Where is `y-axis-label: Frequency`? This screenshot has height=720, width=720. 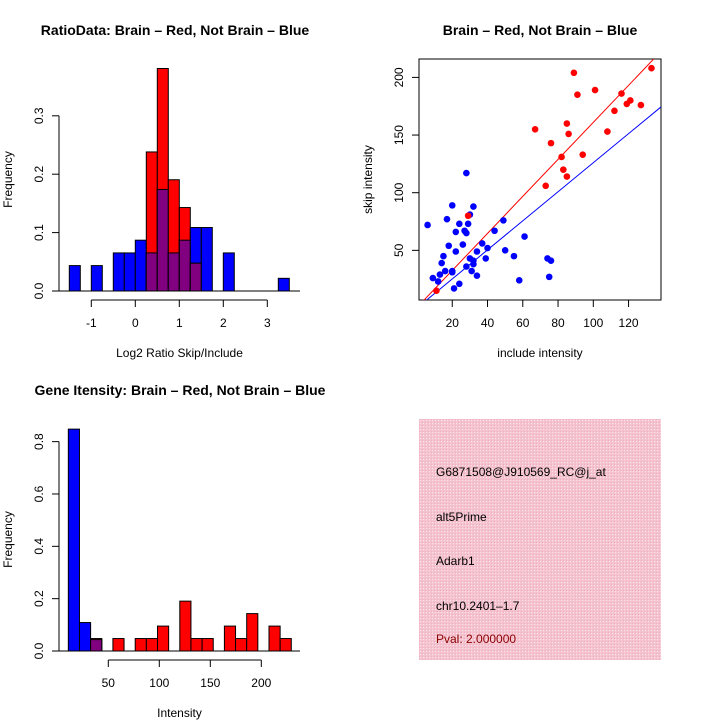 y-axis-label: Frequency is located at coordinates (8, 539).